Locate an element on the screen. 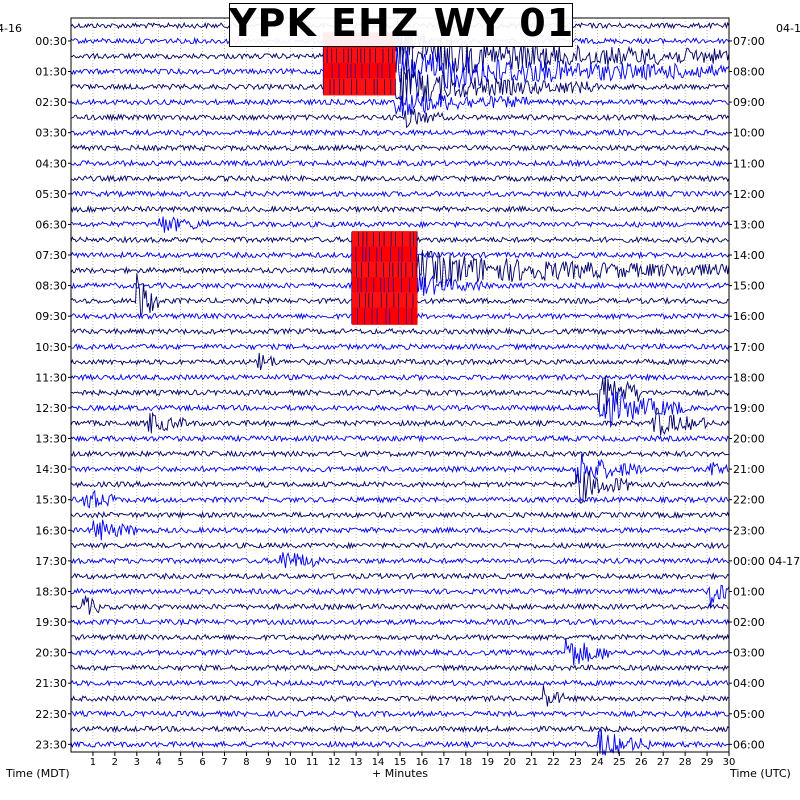  right-time-label: 03:00 is located at coordinates (749, 653).